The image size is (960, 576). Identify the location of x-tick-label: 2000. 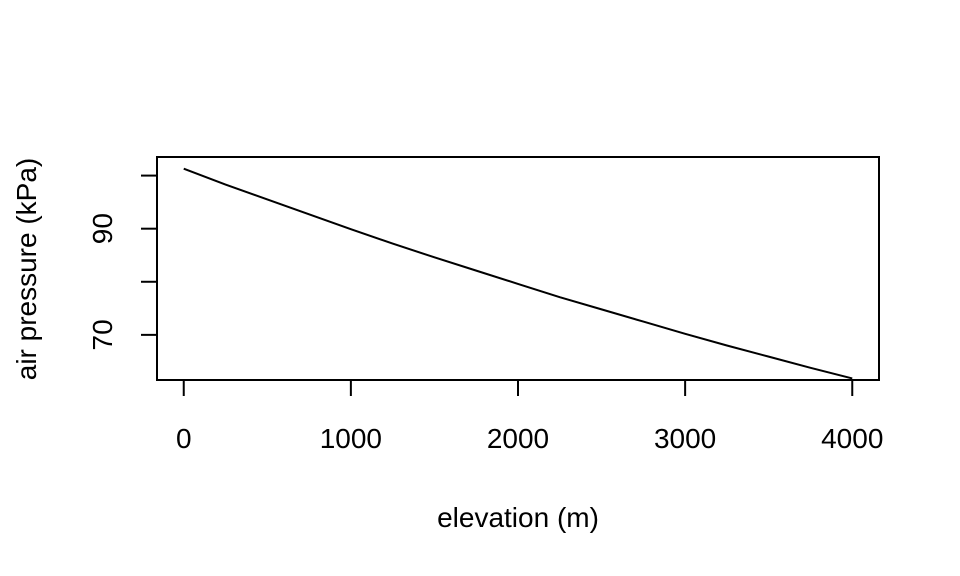
(518, 438).